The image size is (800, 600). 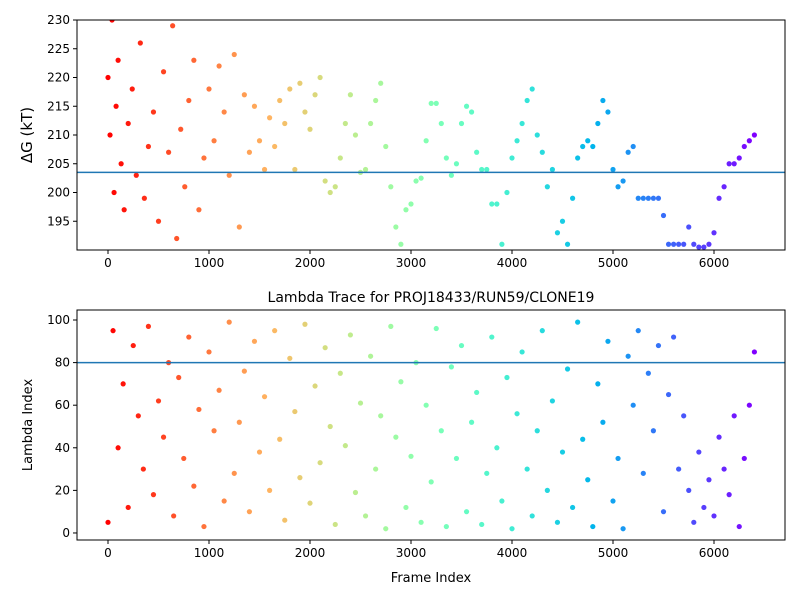 I want to click on x-tick-label: 2000, so click(x=310, y=263).